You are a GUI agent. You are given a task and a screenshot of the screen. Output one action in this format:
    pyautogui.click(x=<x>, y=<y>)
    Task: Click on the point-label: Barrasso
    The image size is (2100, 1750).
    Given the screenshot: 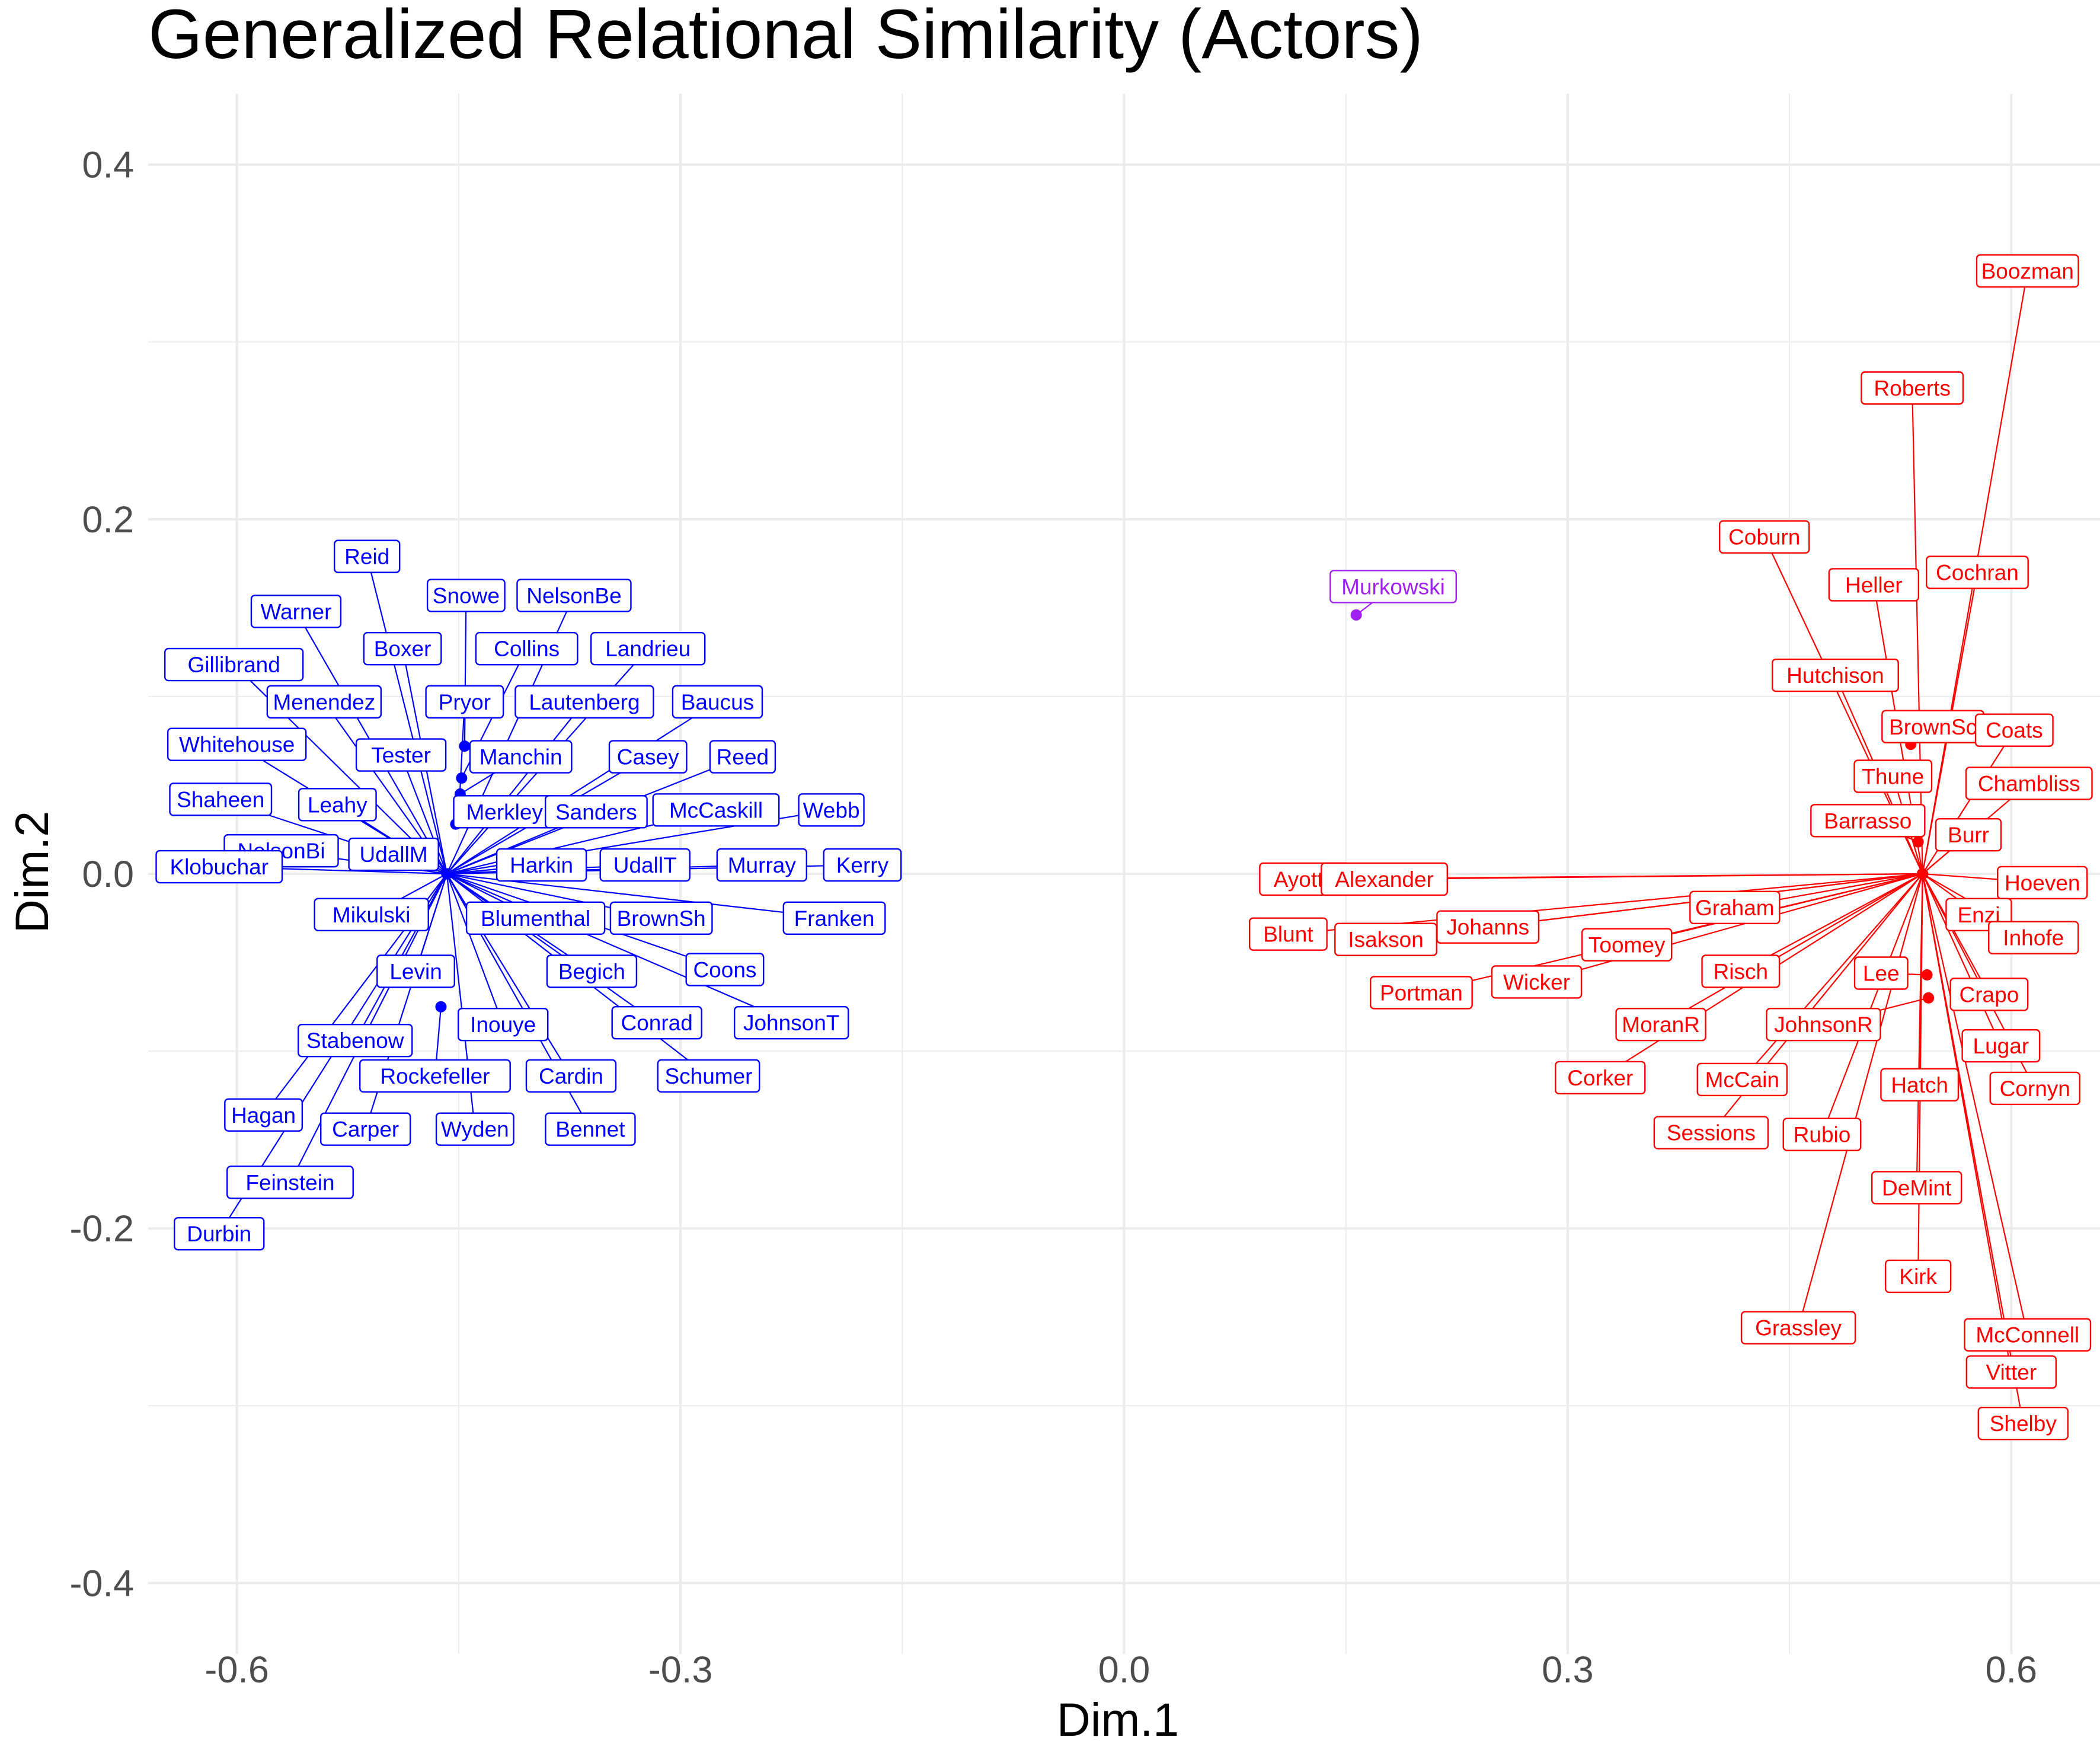 What is the action you would take?
    pyautogui.click(x=1868, y=821)
    